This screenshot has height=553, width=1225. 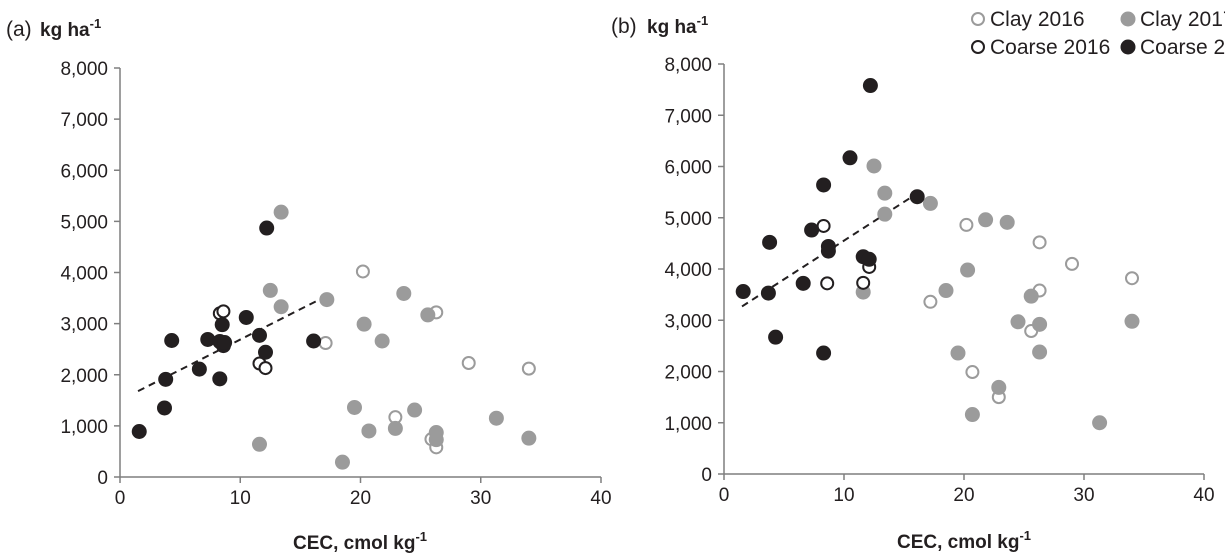 I want to click on panel-a-x-axis-label: CEC, cmol kg-1, so click(x=360, y=541).